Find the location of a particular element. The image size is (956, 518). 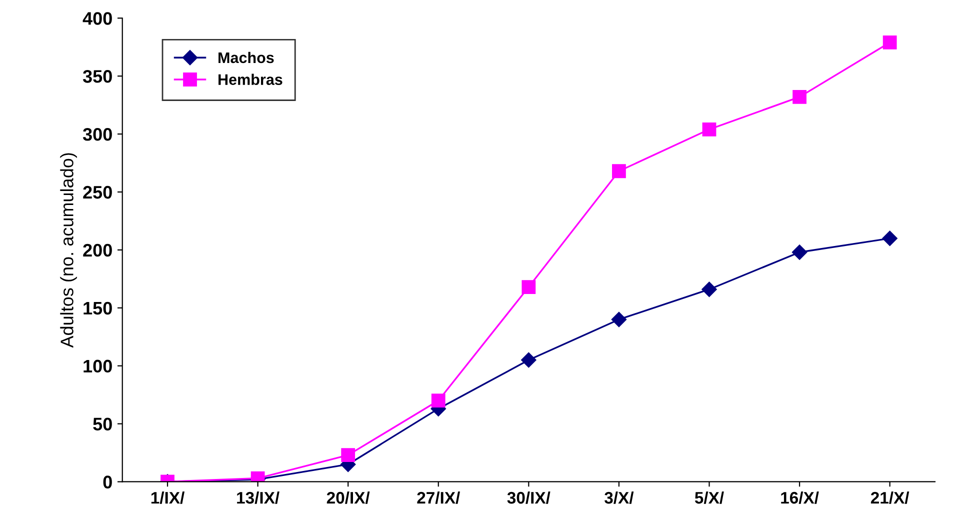

y-axis-title: Adultos (no. acumulado) is located at coordinates (68, 250).